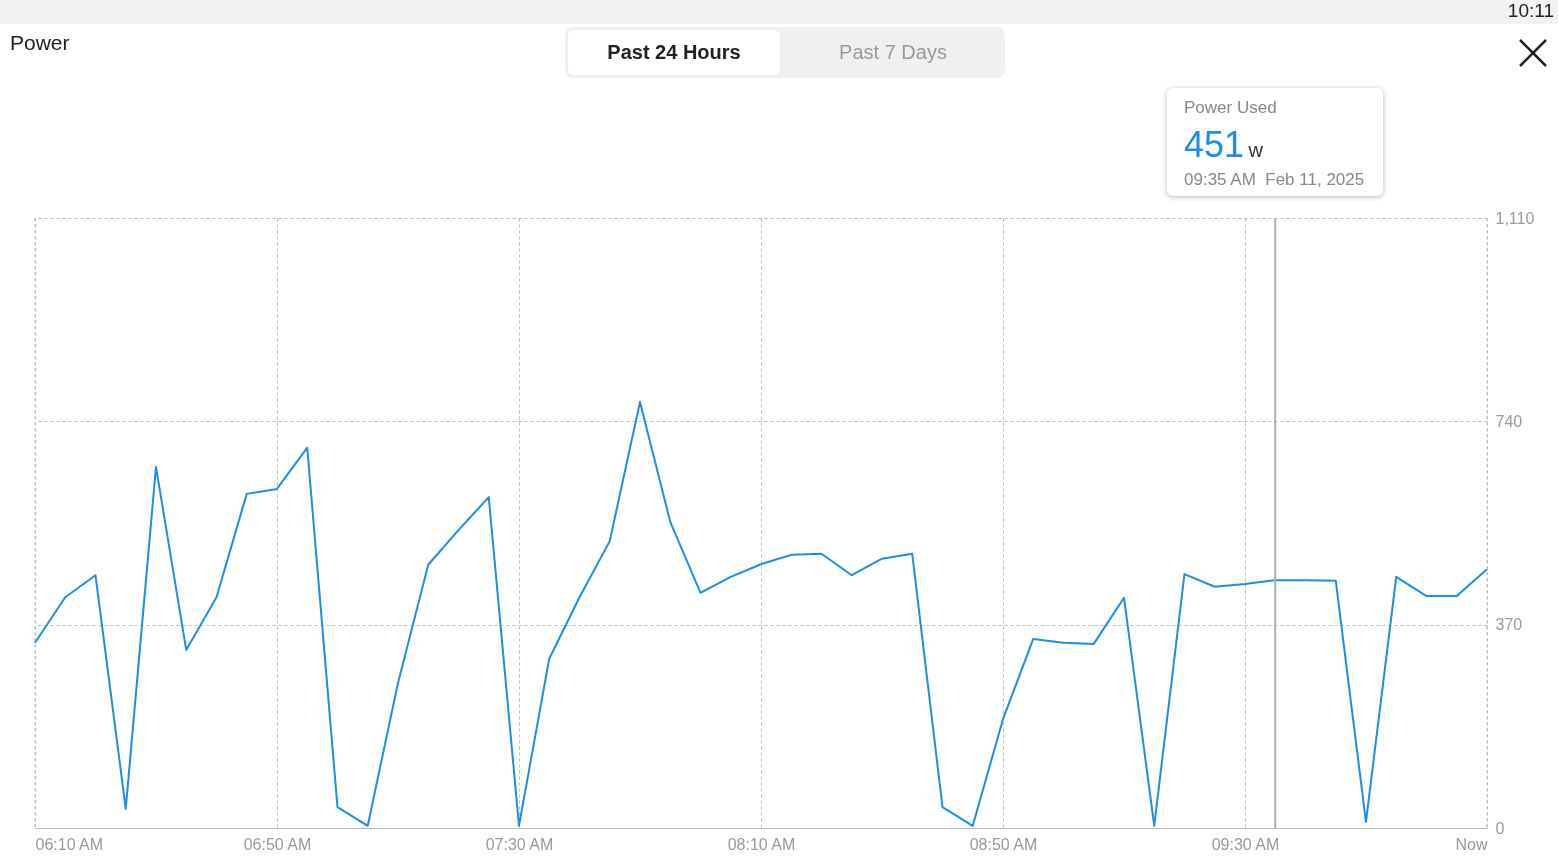 This screenshot has height=863, width=1558. I want to click on text: Past 7 Days, so click(893, 52).